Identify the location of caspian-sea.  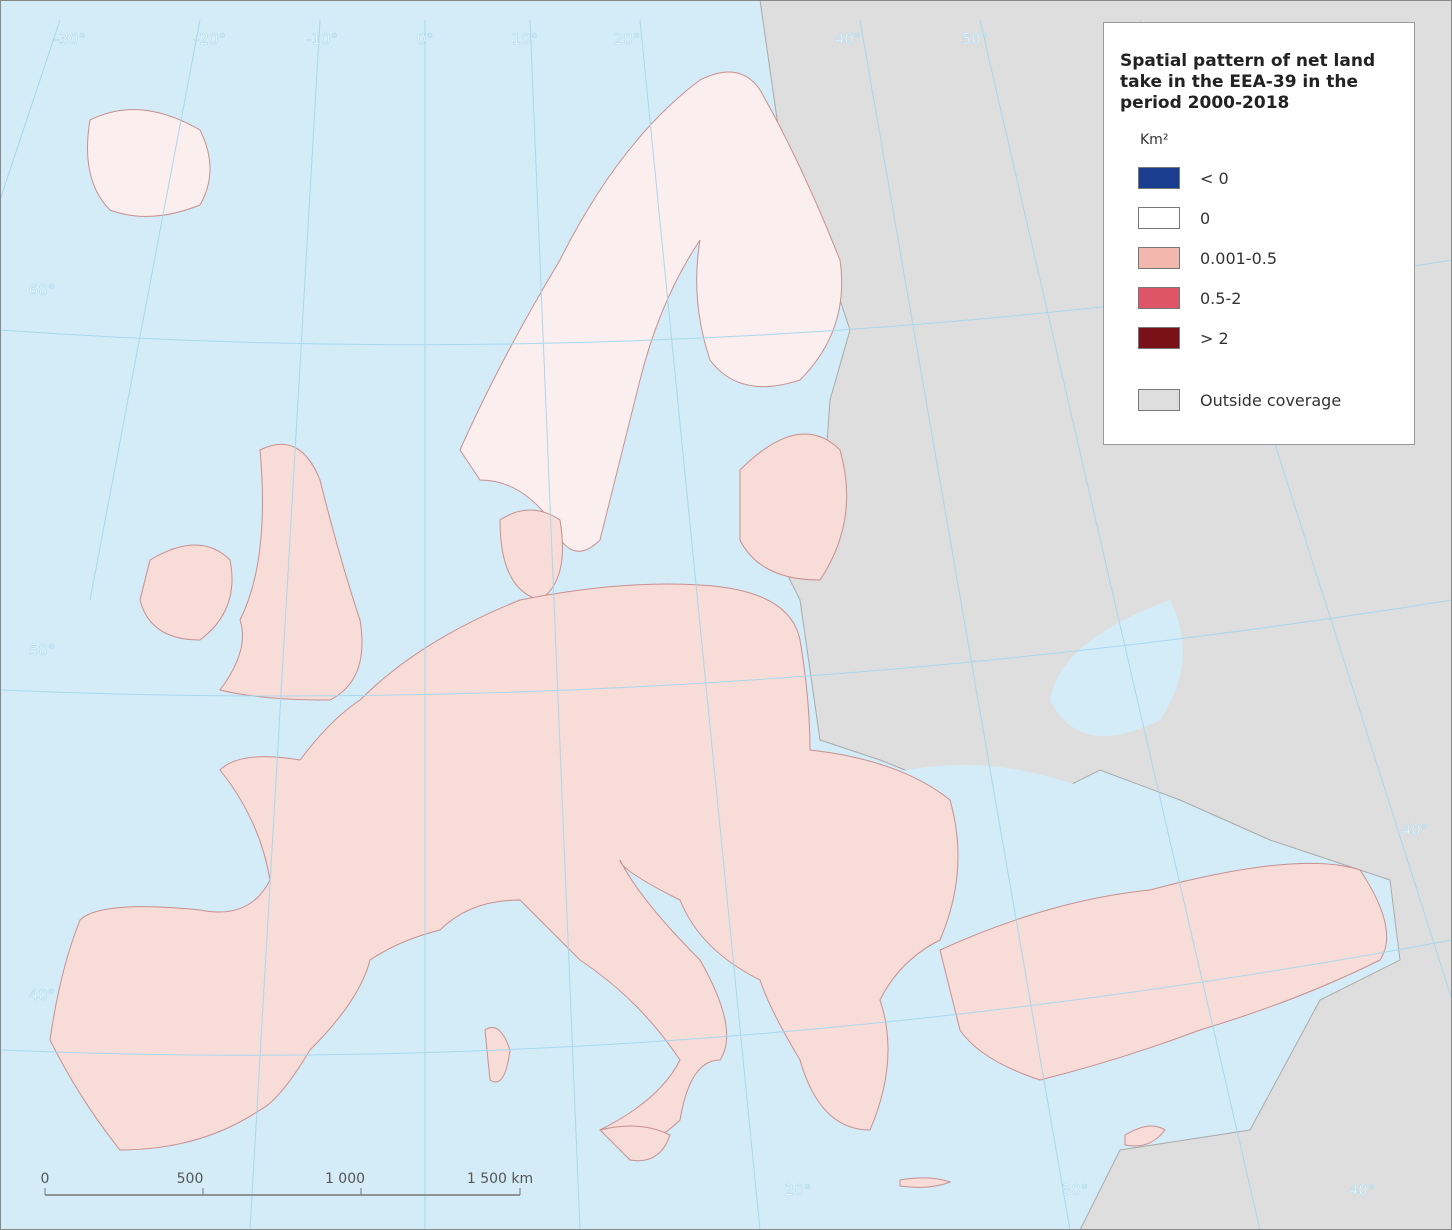
(1116, 668).